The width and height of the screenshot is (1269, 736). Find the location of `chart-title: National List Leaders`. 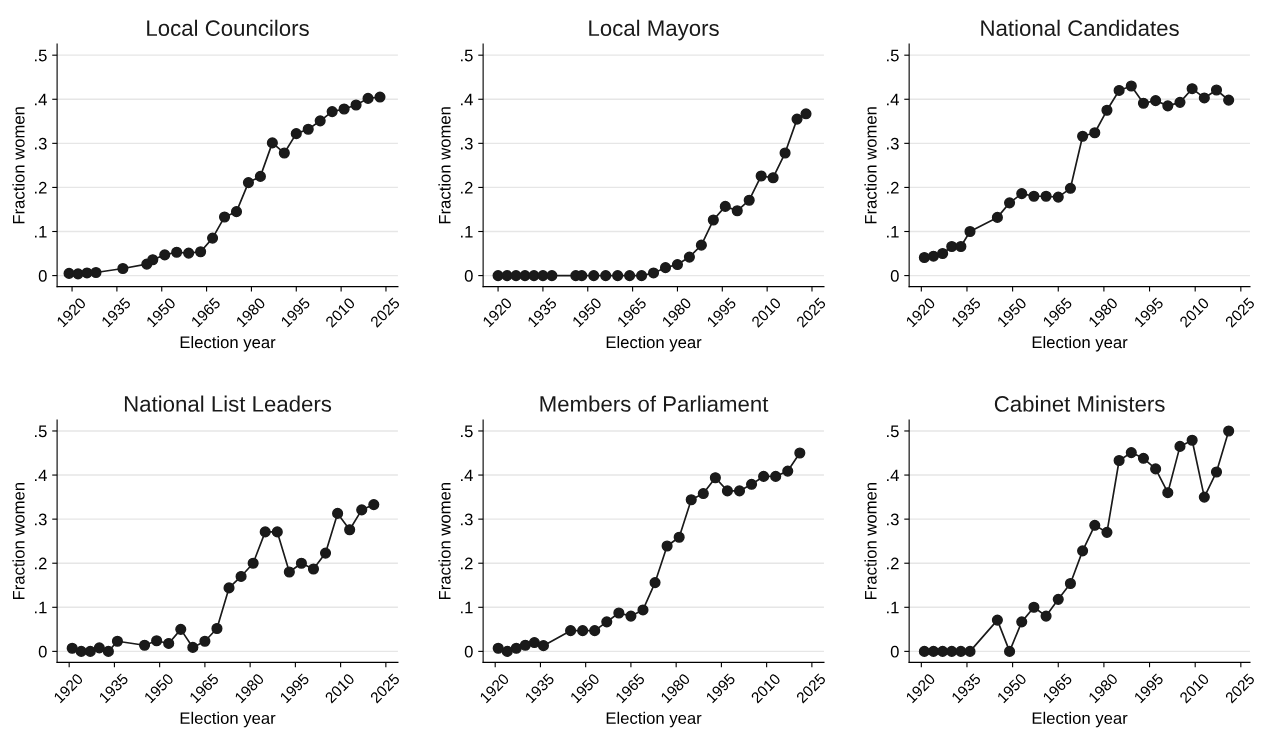

chart-title: National List Leaders is located at coordinates (228, 403).